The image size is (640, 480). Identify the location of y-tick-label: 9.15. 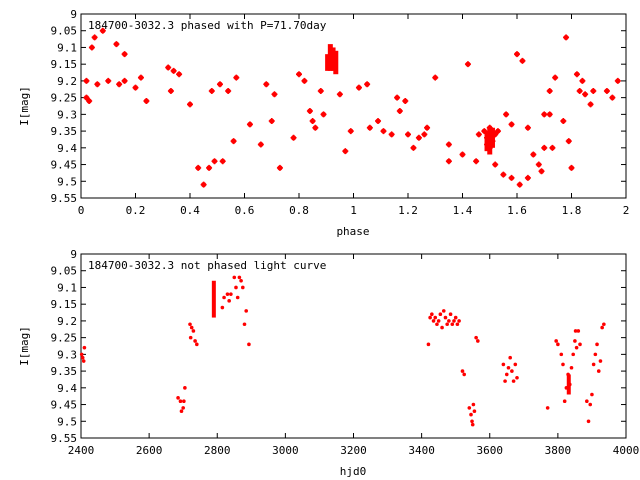
(64, 304).